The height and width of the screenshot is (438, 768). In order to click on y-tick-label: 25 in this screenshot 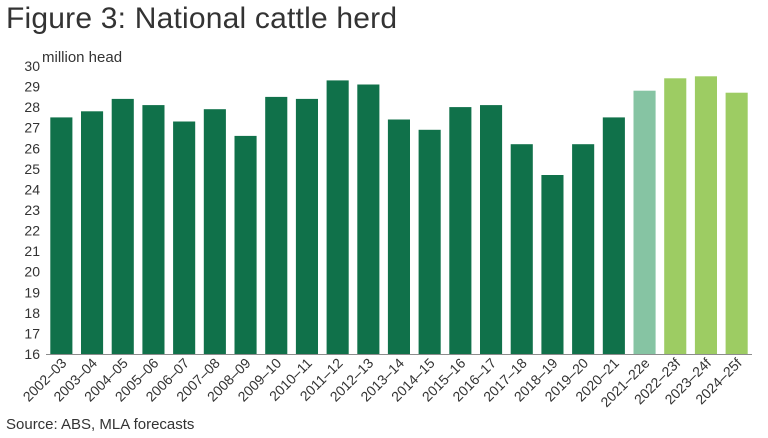, I will do `click(32, 169)`.